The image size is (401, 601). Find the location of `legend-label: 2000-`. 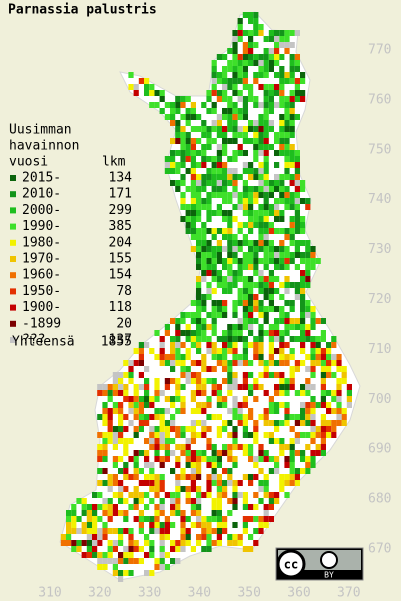

legend-label: 2000- is located at coordinates (41, 210).